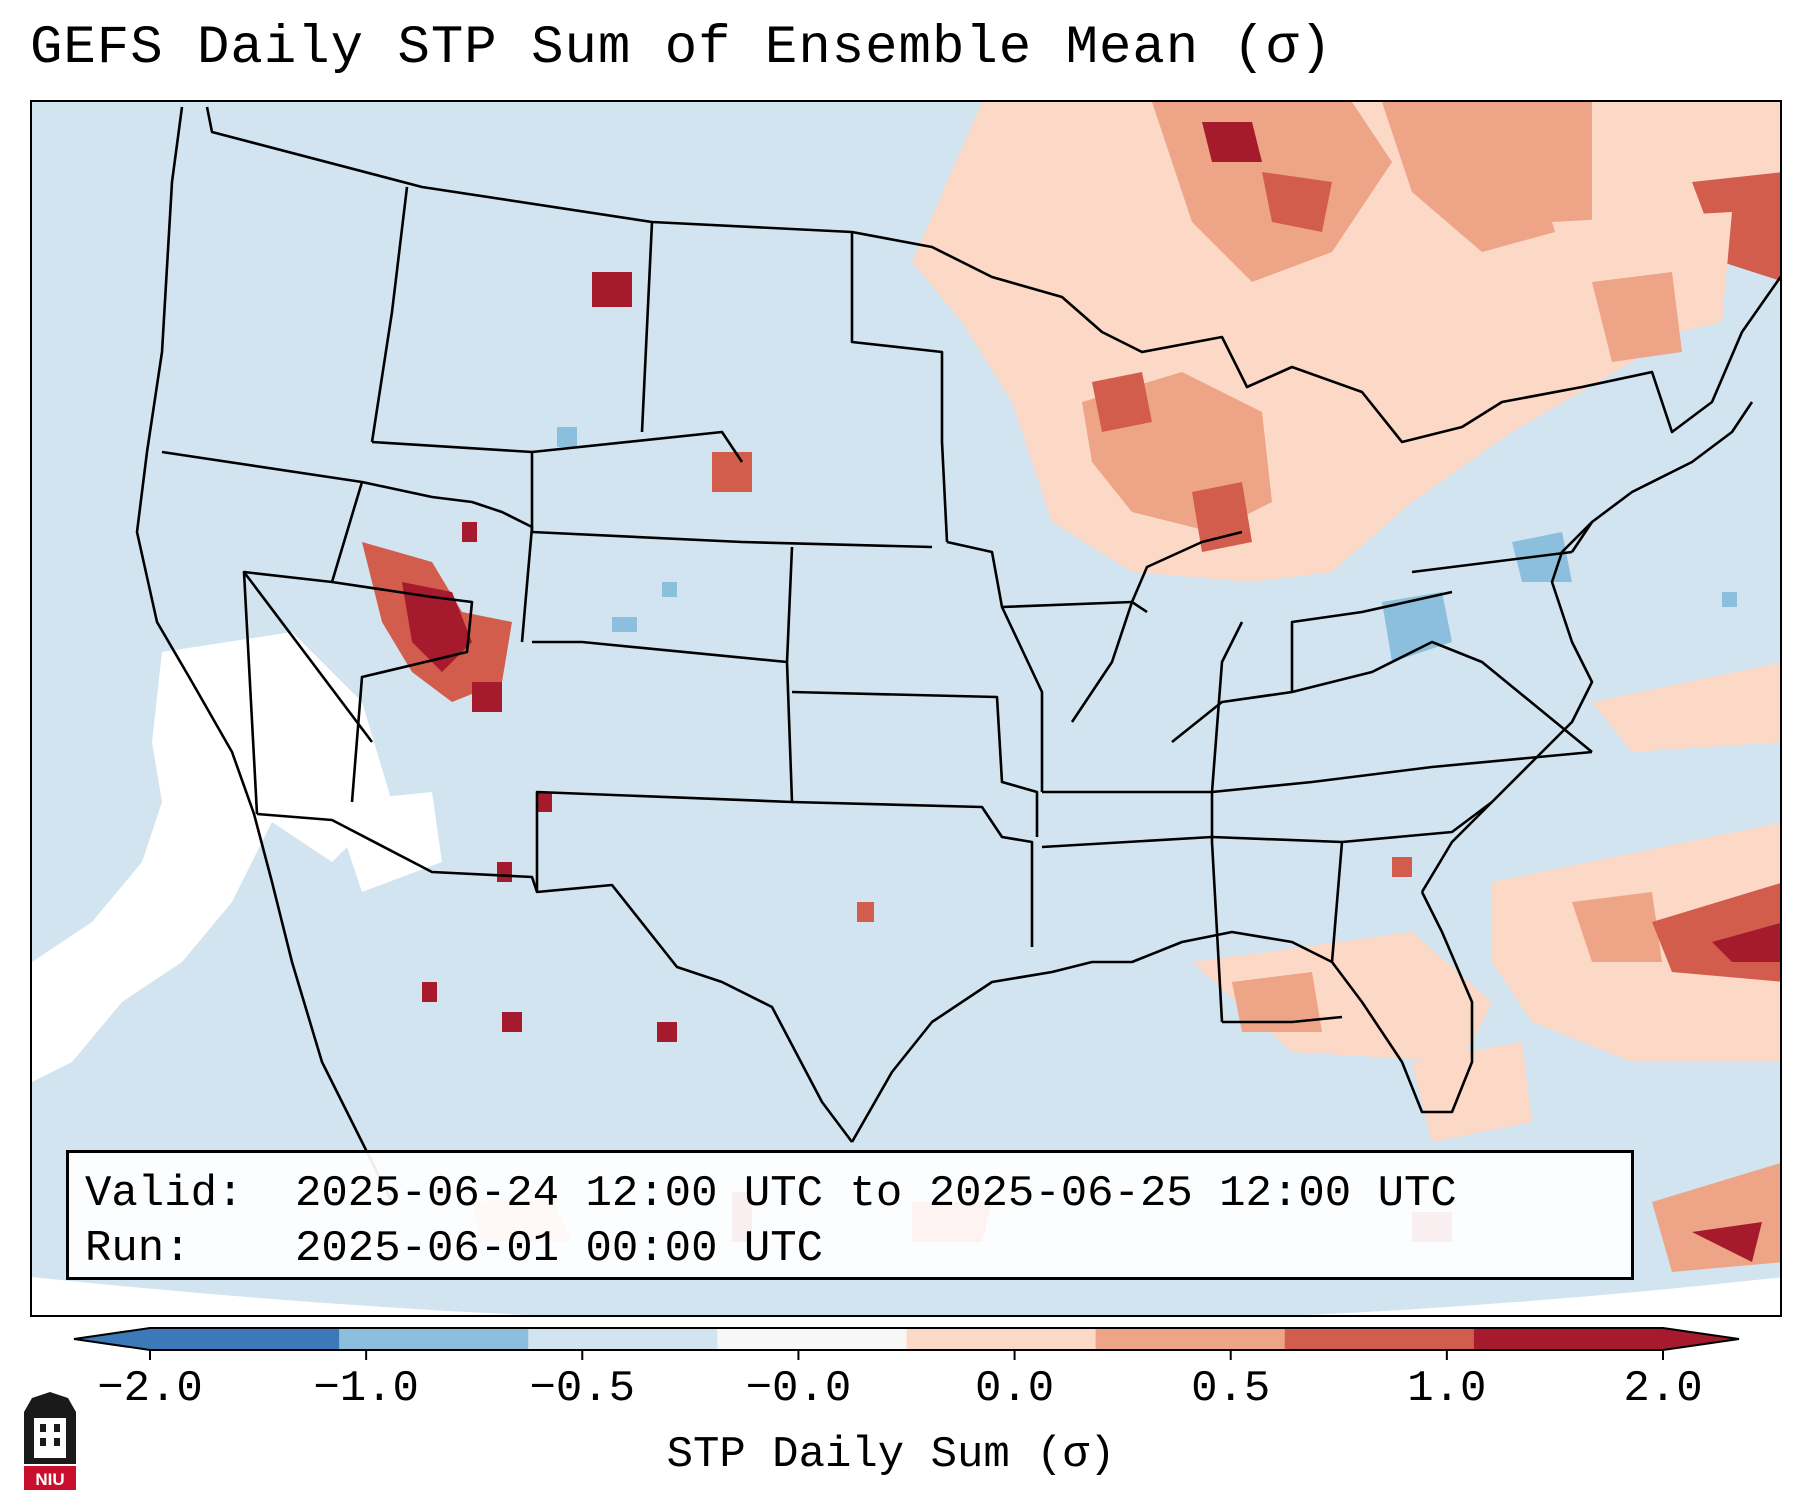 Image resolution: width=1803 pixels, height=1506 pixels. I want to click on colorbar-tick-label: −1.0, so click(366, 1389).